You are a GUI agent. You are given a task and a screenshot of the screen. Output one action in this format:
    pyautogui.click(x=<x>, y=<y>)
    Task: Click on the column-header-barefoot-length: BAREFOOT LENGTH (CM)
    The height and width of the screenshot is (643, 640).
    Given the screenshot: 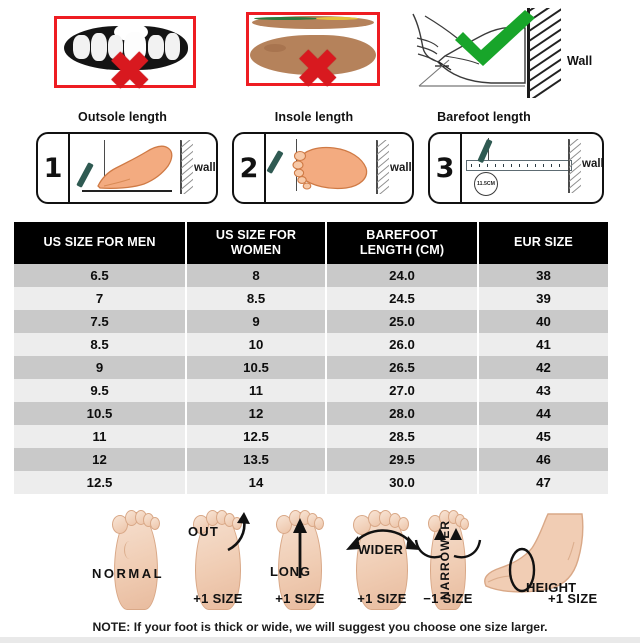 What is the action you would take?
    pyautogui.click(x=402, y=243)
    